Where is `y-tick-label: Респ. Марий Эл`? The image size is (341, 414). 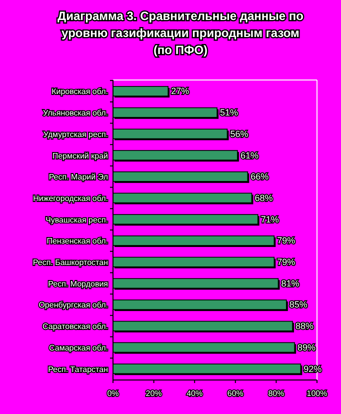
y-tick-label: Респ. Марий Эл is located at coordinates (78, 177).